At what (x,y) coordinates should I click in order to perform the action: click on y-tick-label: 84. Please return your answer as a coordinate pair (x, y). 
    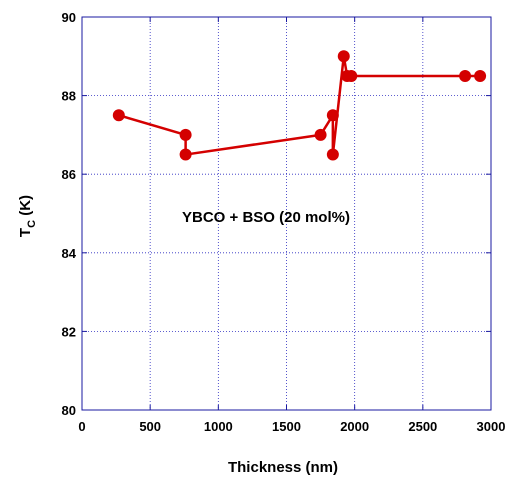
    Looking at the image, I should click on (69, 253).